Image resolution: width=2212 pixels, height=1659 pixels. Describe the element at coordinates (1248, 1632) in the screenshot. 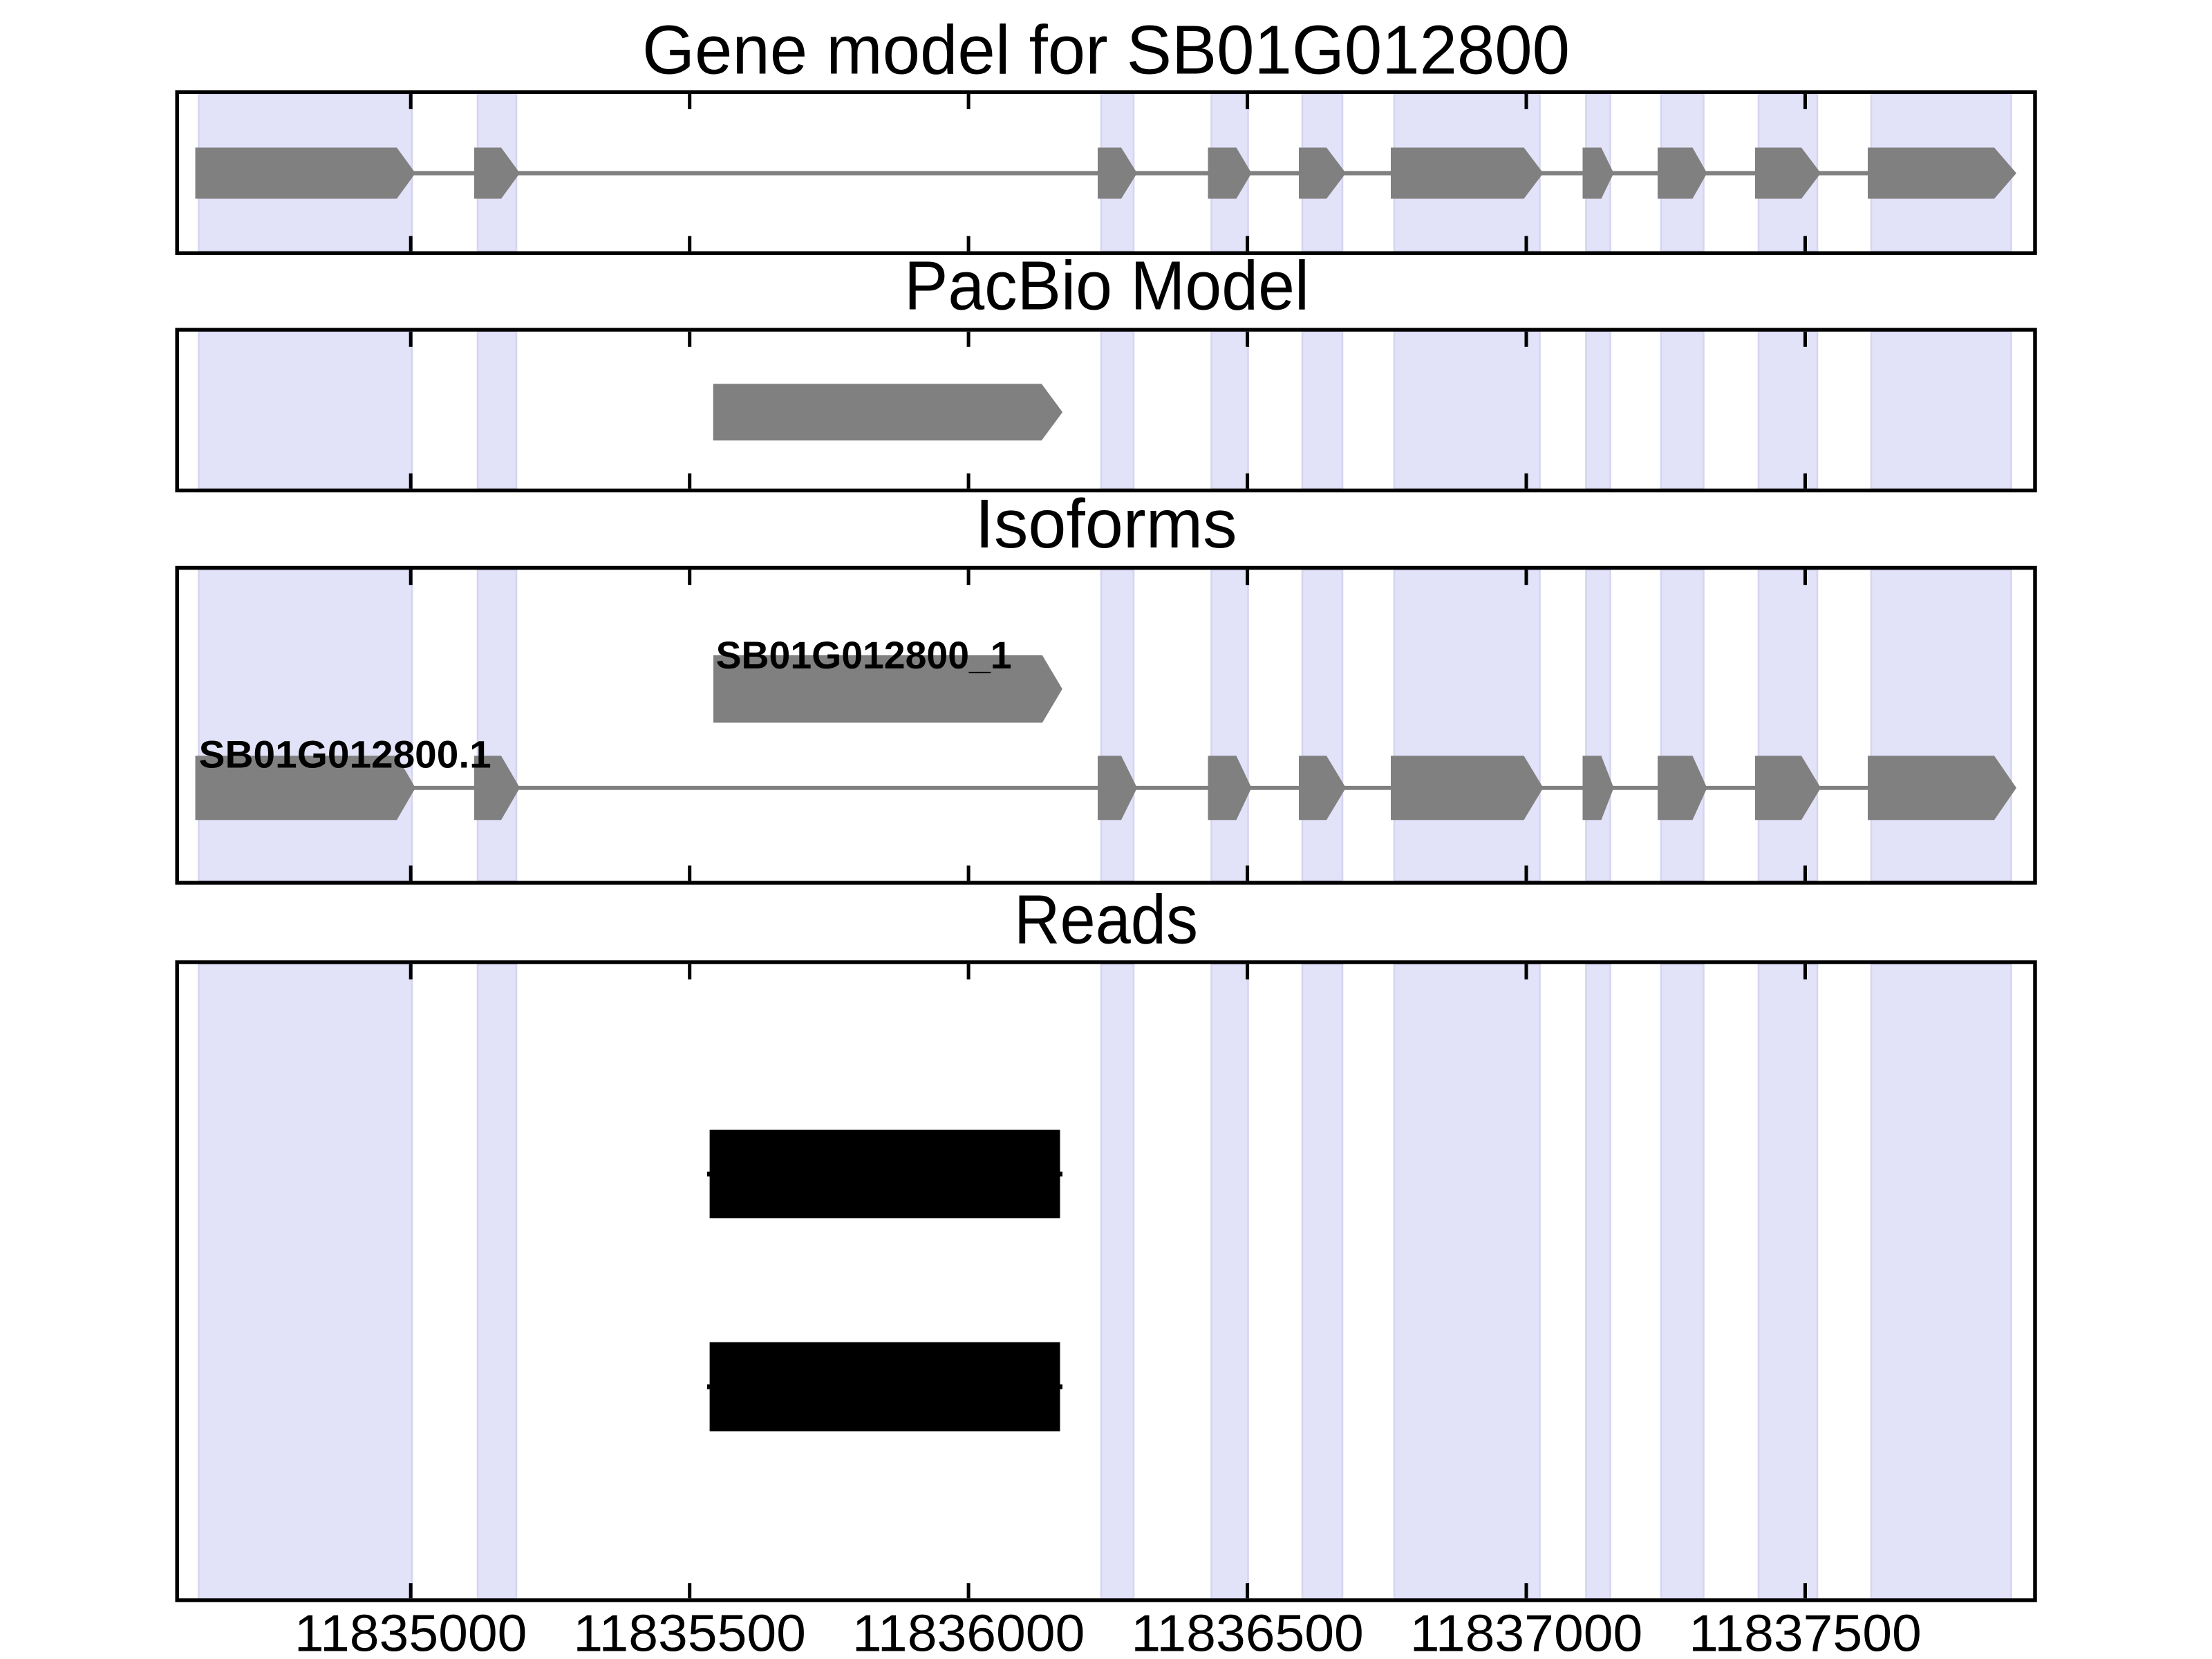

I see `svg-text: 11836500` at that location.